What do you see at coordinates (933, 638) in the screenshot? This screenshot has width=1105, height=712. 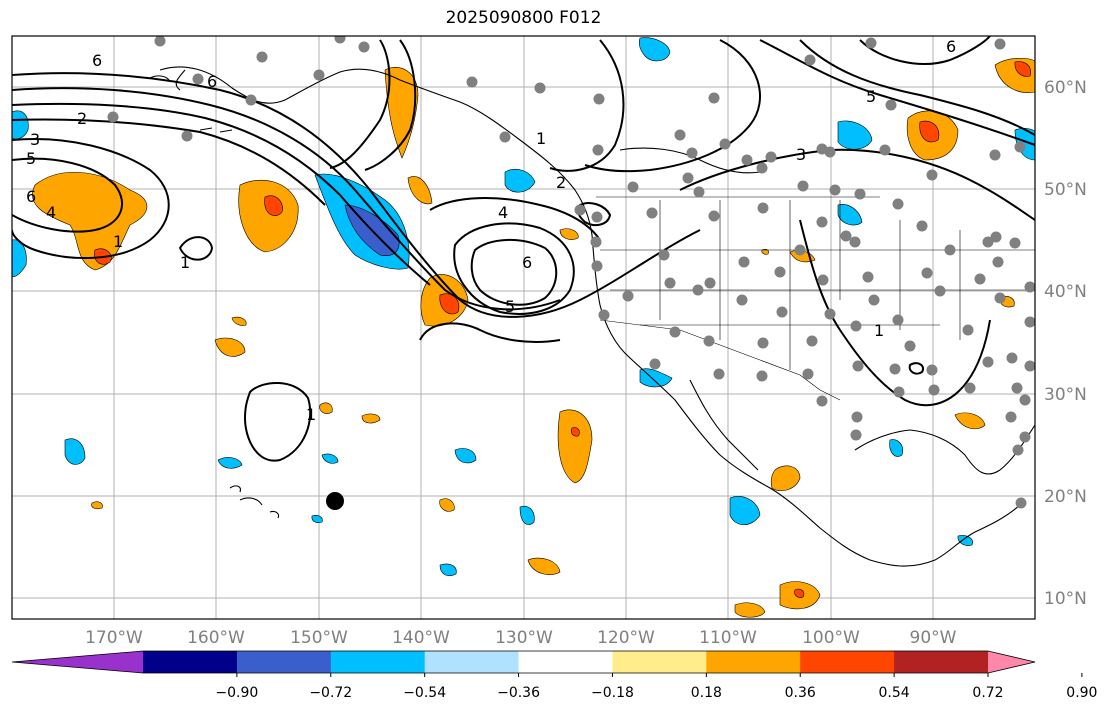 I see `lon-label: 90°W` at bounding box center [933, 638].